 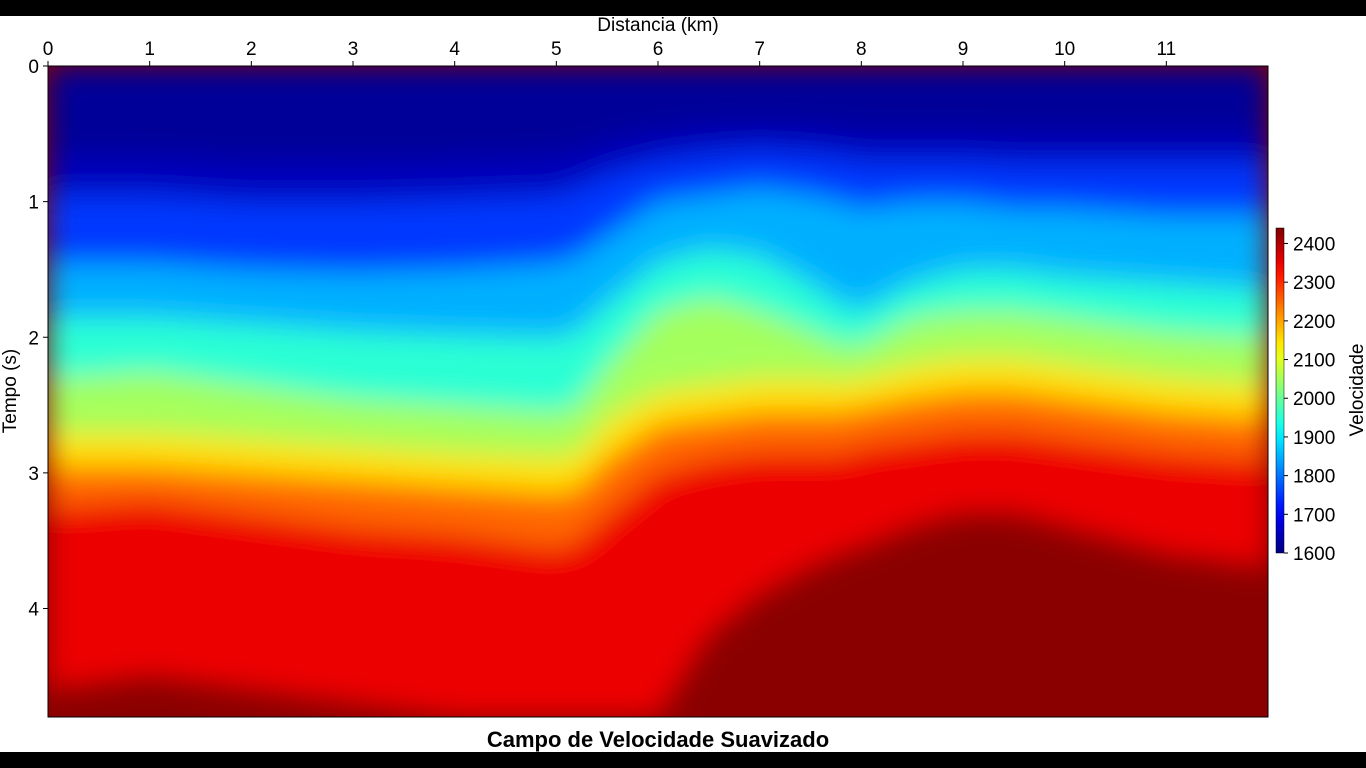 What do you see at coordinates (10, 391) in the screenshot?
I see `y-axis-label: Tempo (s)` at bounding box center [10, 391].